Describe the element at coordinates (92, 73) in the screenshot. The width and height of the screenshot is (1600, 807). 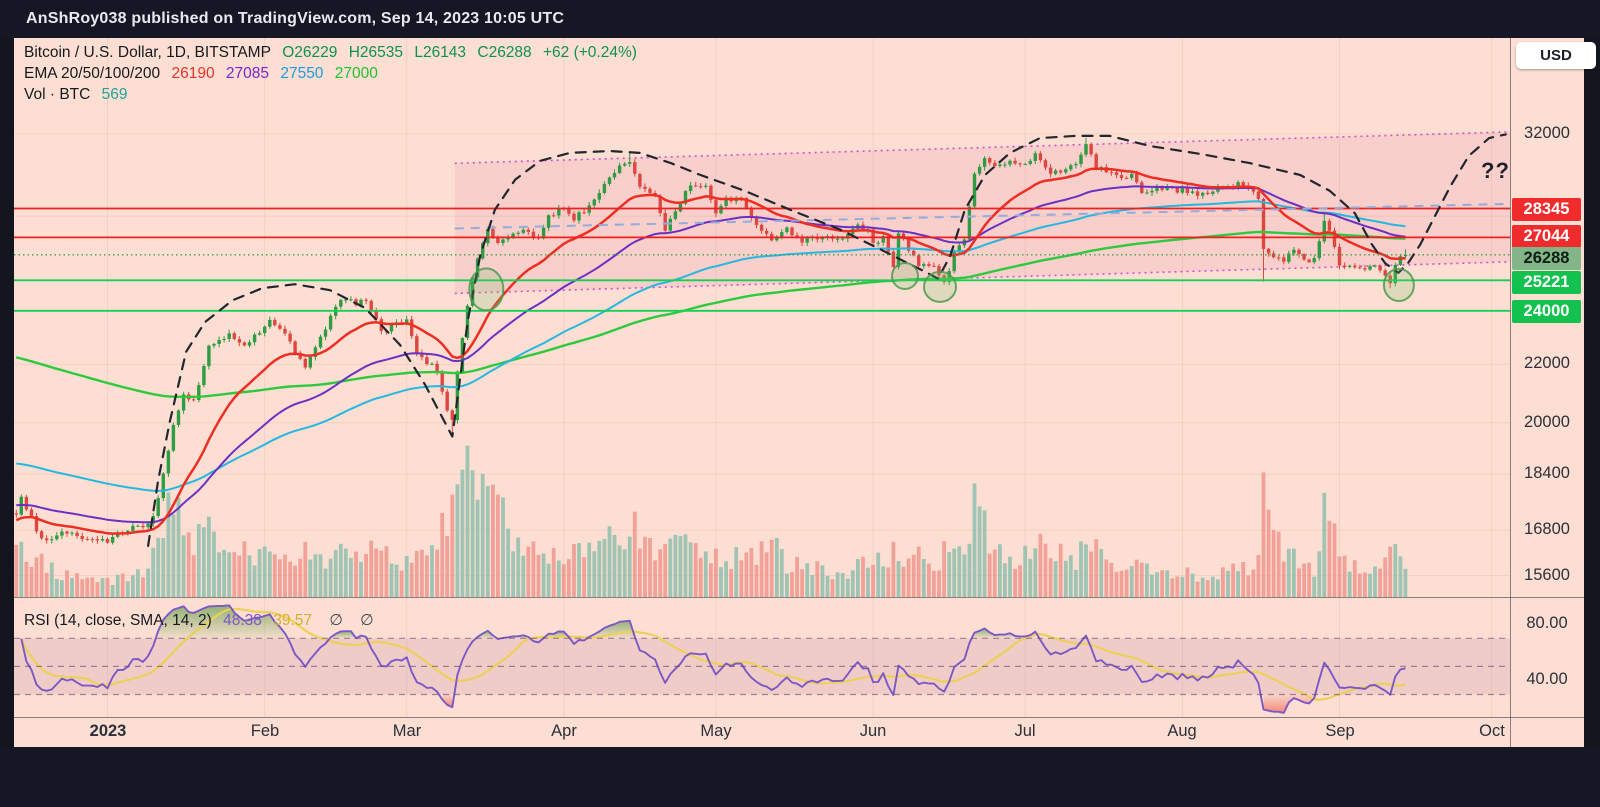
I see `ema-label: EMA 20/50/100/200` at that location.